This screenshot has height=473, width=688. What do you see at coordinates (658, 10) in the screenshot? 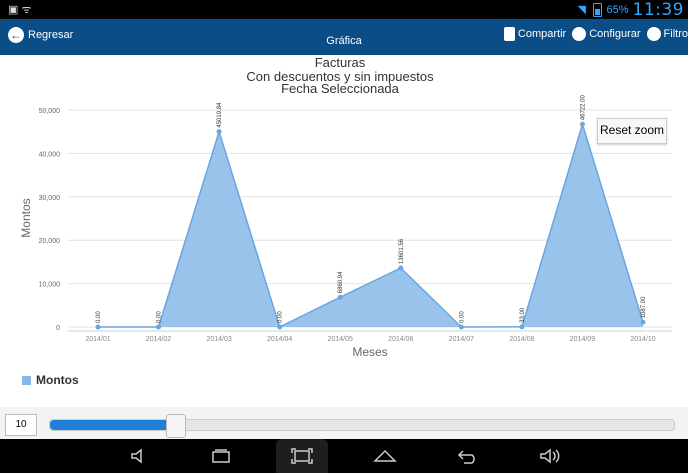
I see `clock: 11:39` at bounding box center [658, 10].